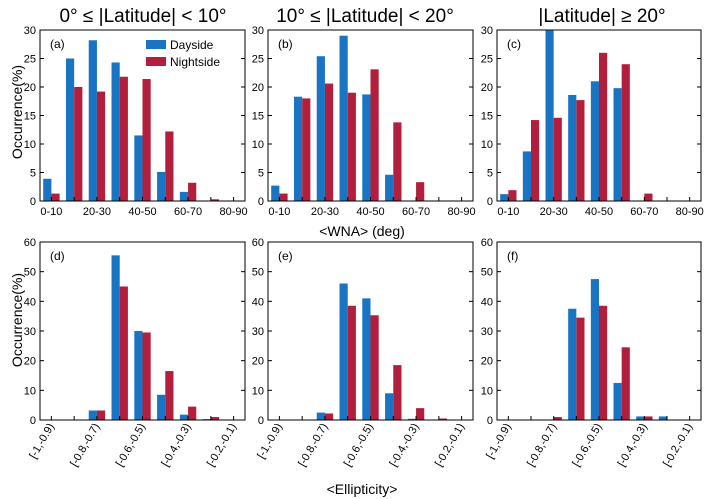  What do you see at coordinates (279, 212) in the screenshot?
I see `x-tick-label: 0-10` at bounding box center [279, 212].